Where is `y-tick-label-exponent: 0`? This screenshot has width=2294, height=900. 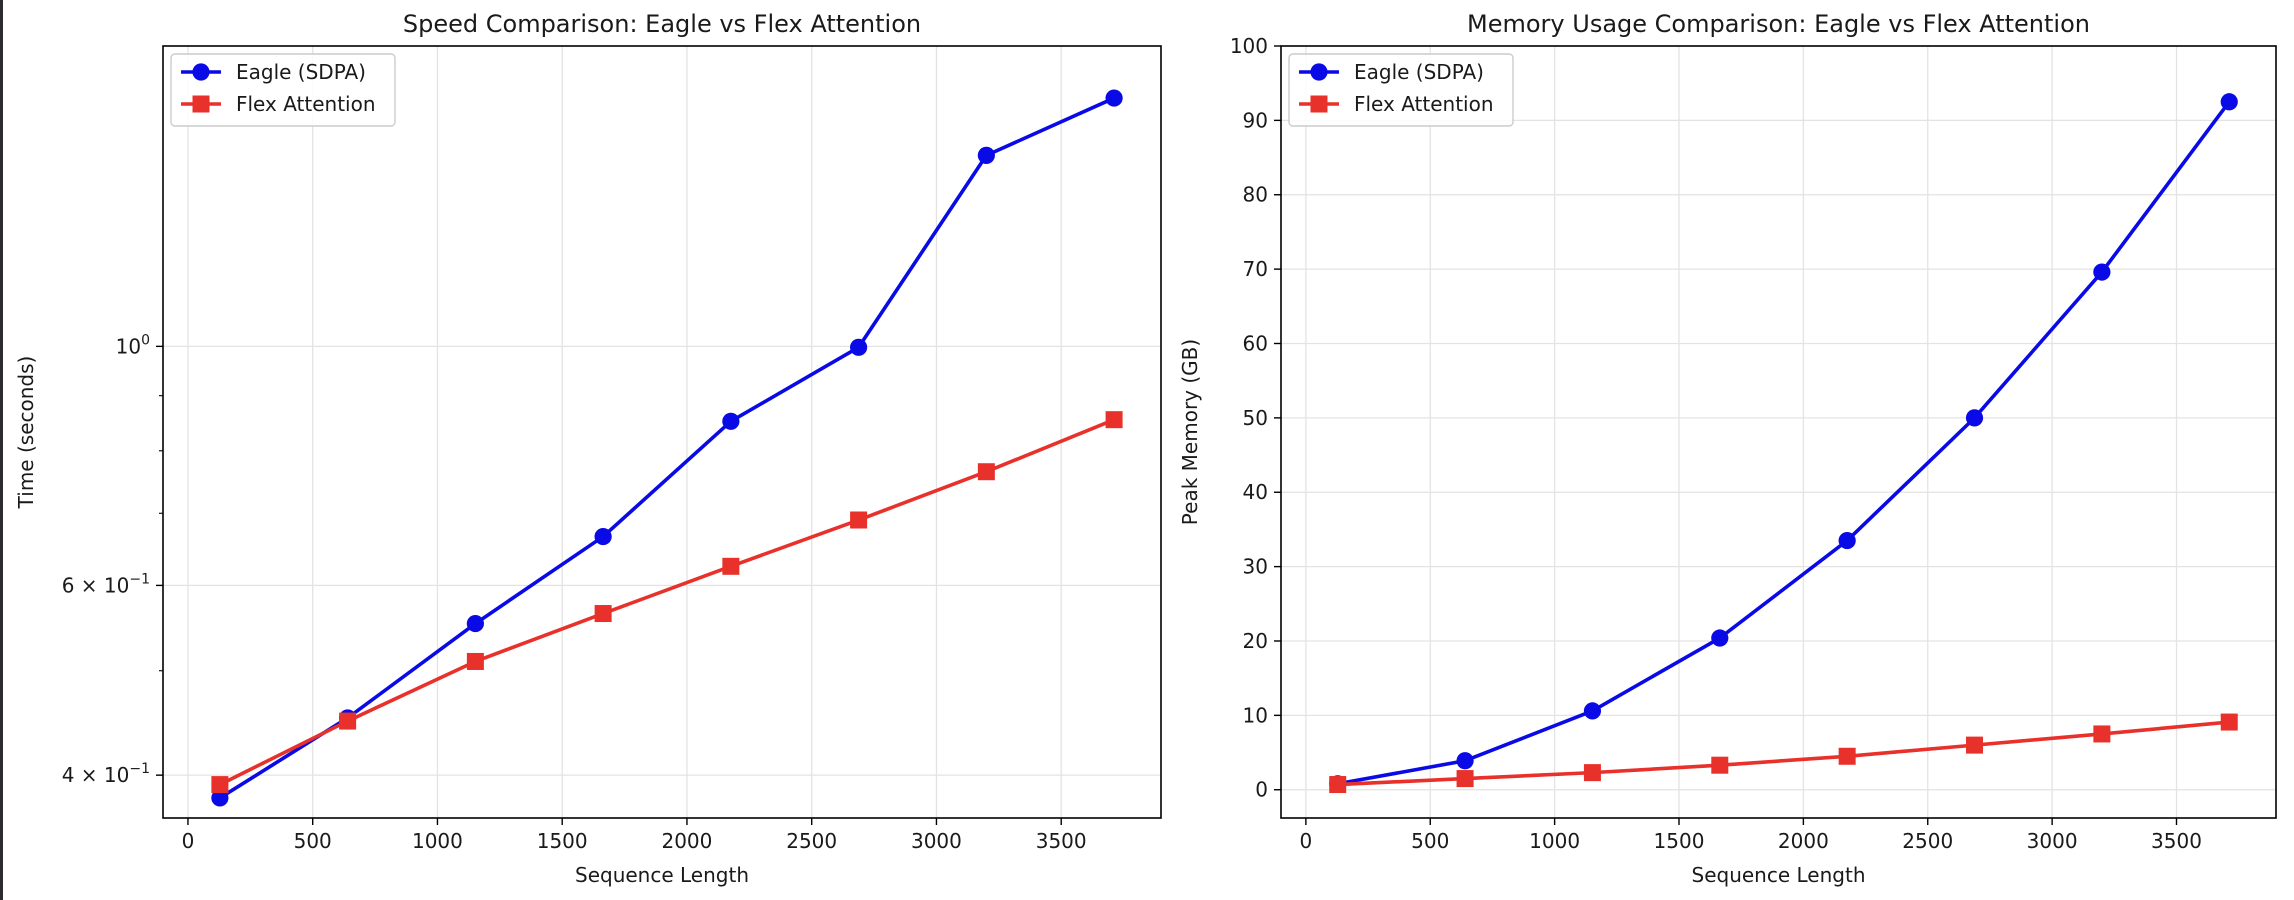
y-tick-label-exponent: 0 is located at coordinates (145, 340).